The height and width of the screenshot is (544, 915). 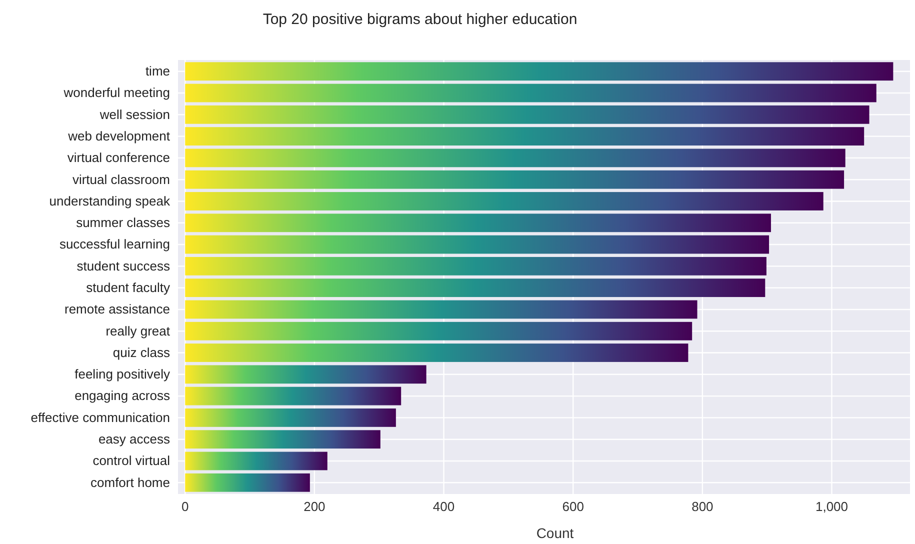 I want to click on y-tick-label: understanding speak, so click(x=109, y=200).